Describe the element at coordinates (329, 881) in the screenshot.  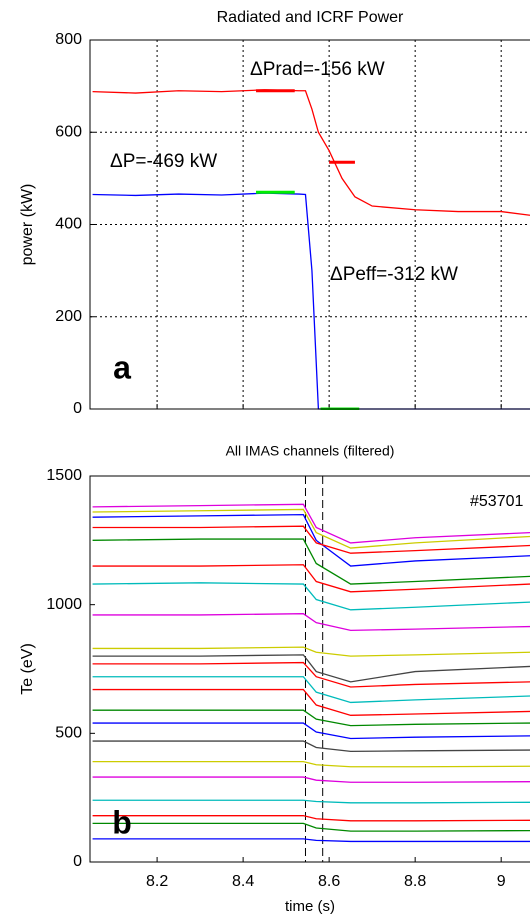
I see `x-tick-label: 8.6` at that location.